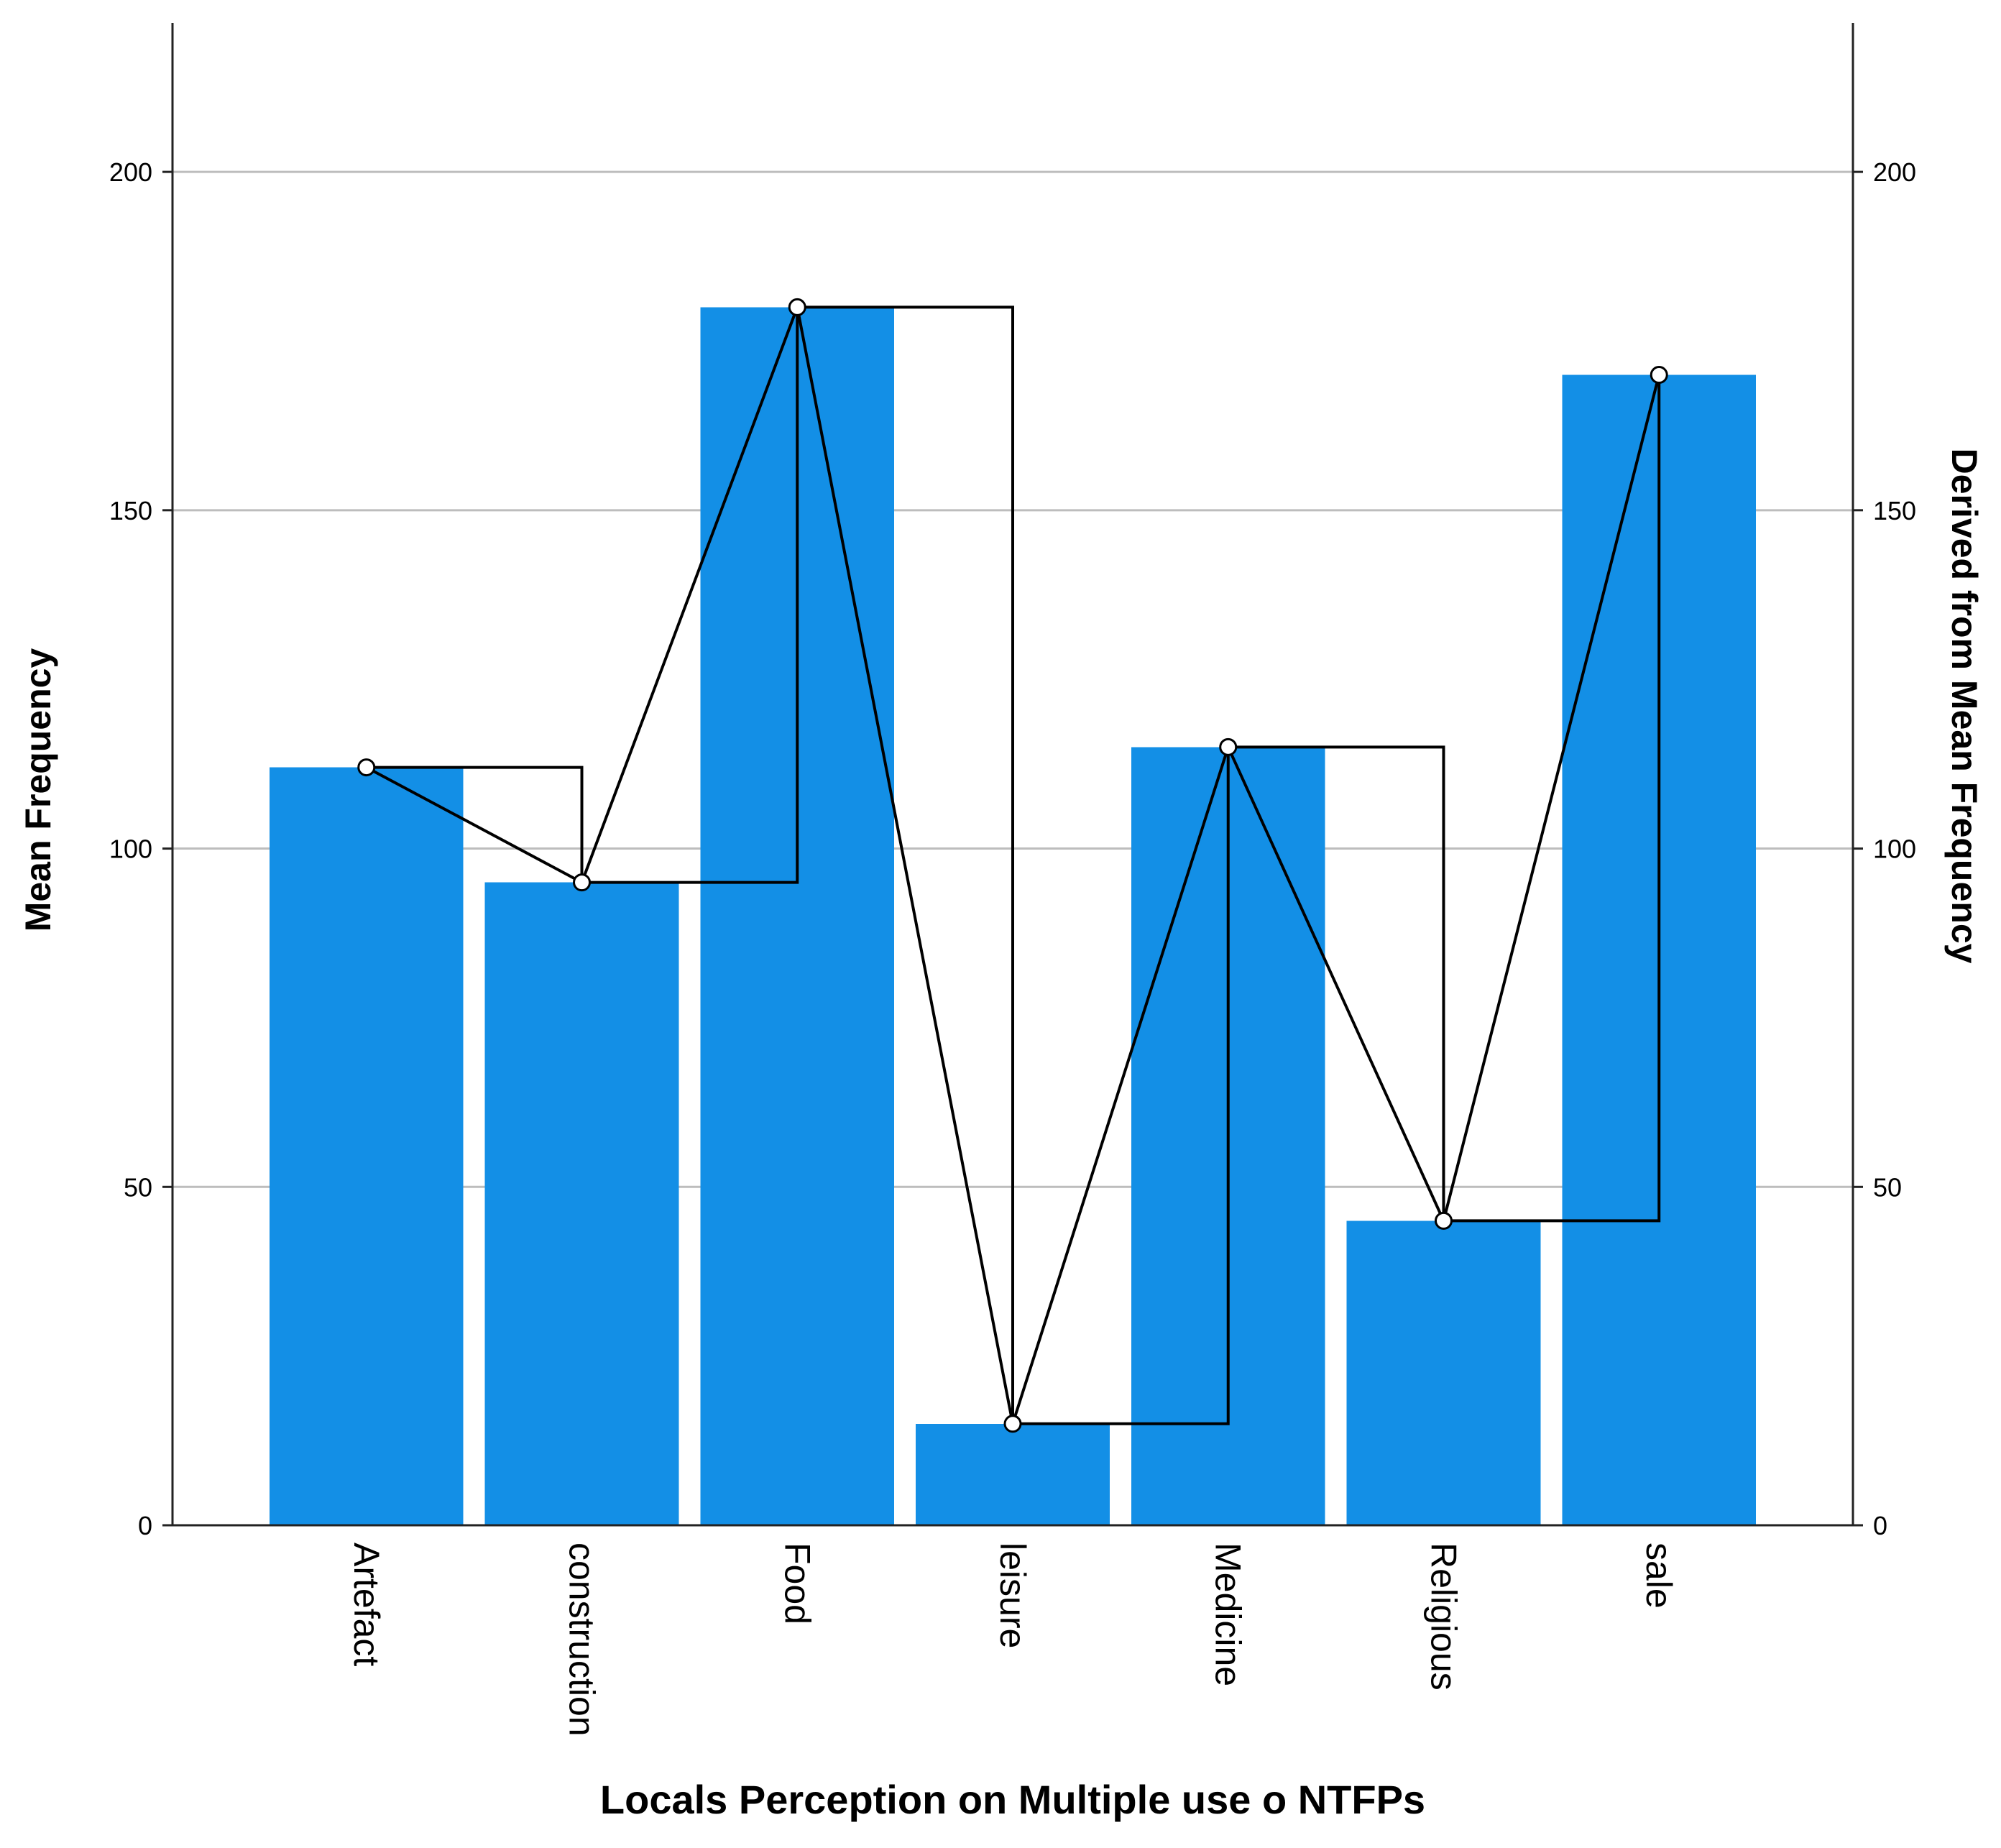 Image resolution: width=2001 pixels, height=1848 pixels. Describe the element at coordinates (1659, 1576) in the screenshot. I see `x-tick-label: sale` at that location.